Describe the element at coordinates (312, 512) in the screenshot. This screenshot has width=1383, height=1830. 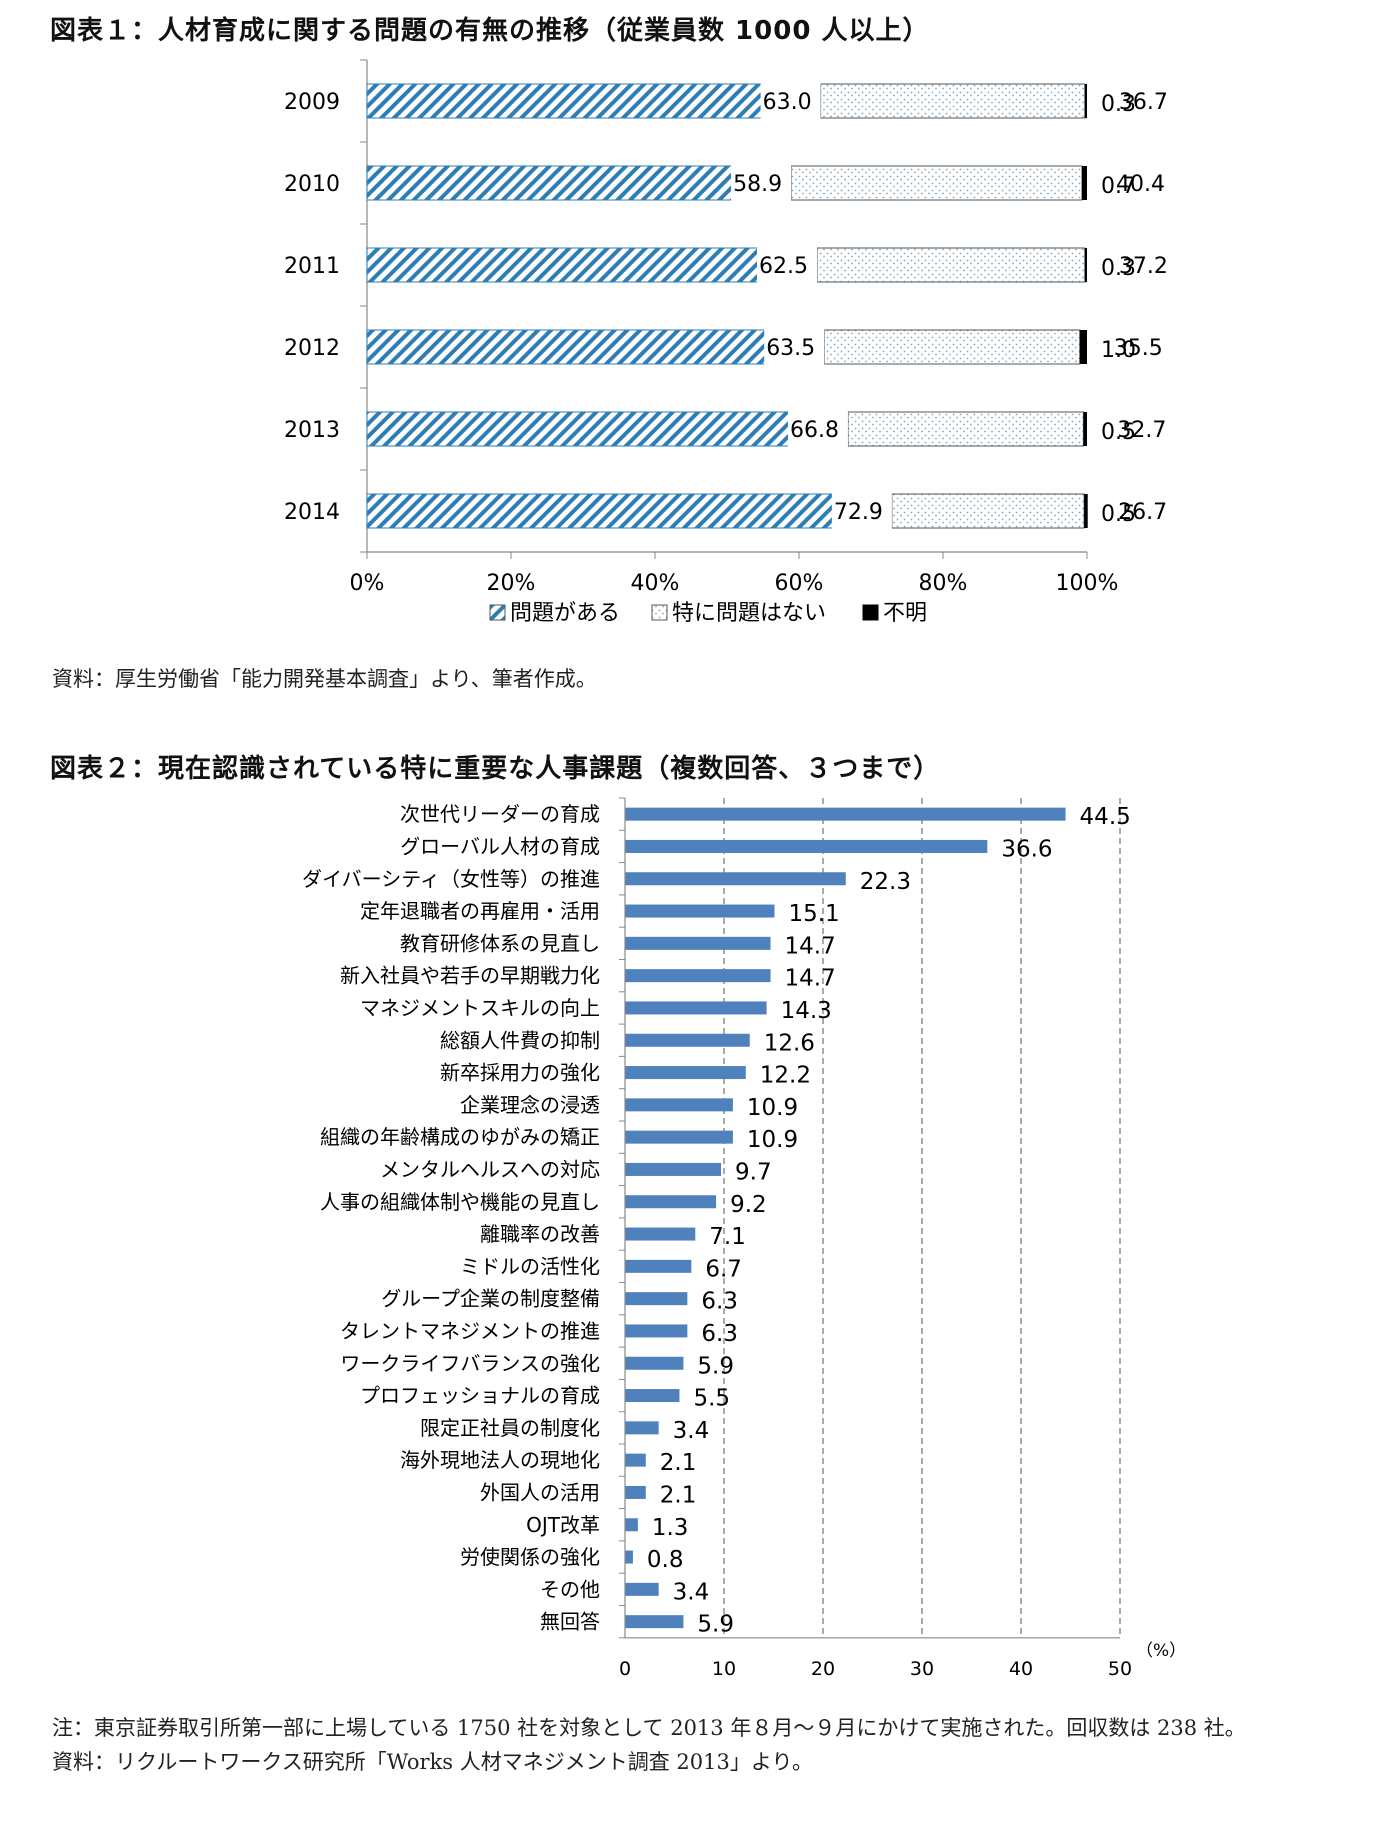
I see `category-label: 2014` at that location.